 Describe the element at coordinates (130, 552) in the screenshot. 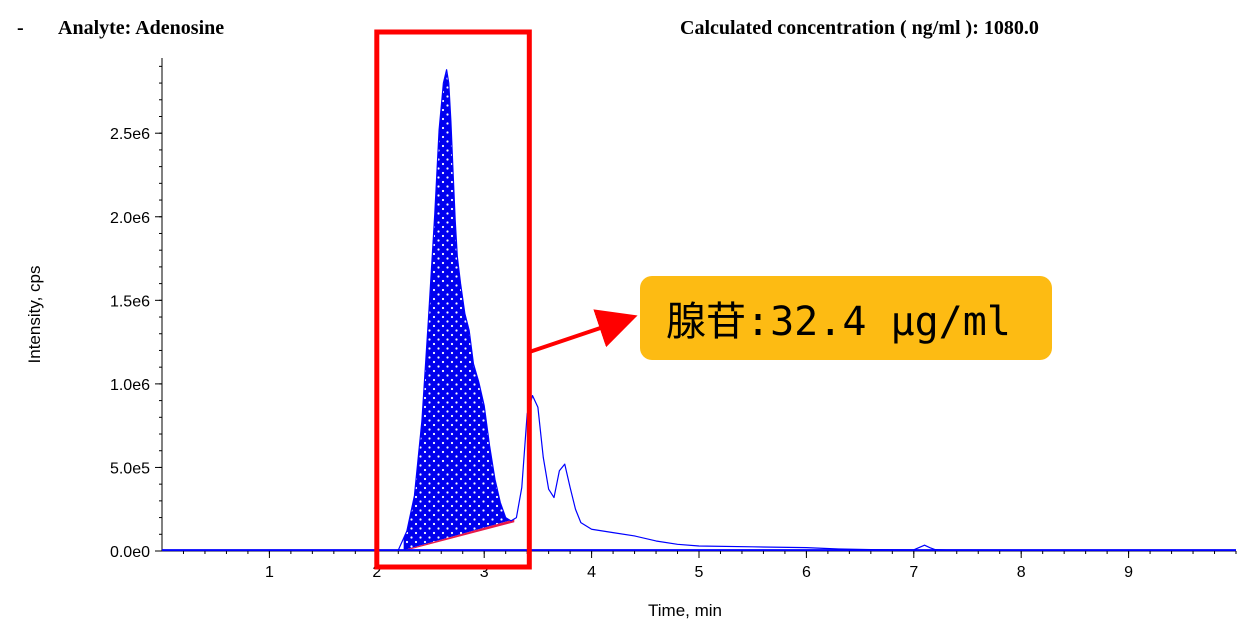

I see `y-tick-label: 0.0e0` at that location.